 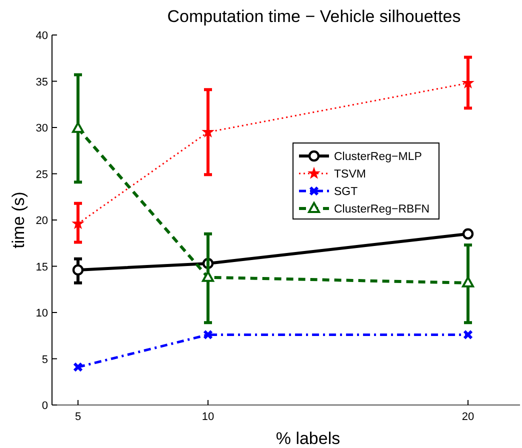 I want to click on y-tick-label: 30, so click(x=42, y=128).